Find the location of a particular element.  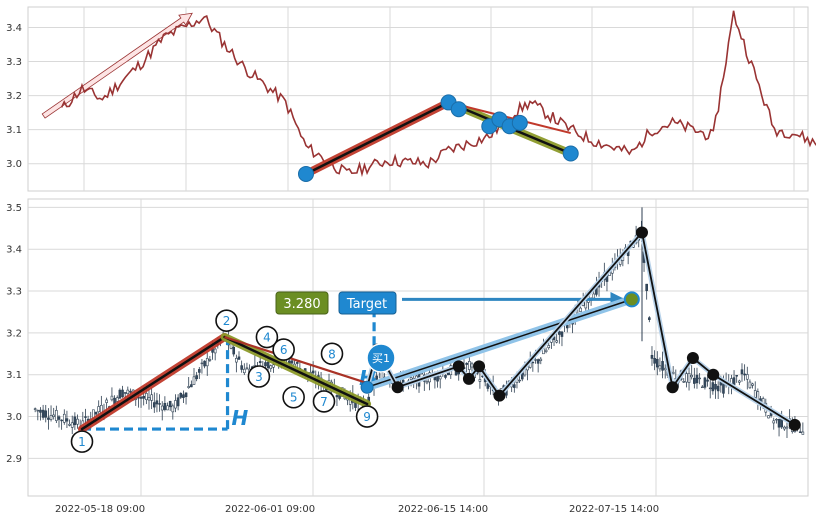

main-y-tick-label: 2.9 is located at coordinates (14, 459).